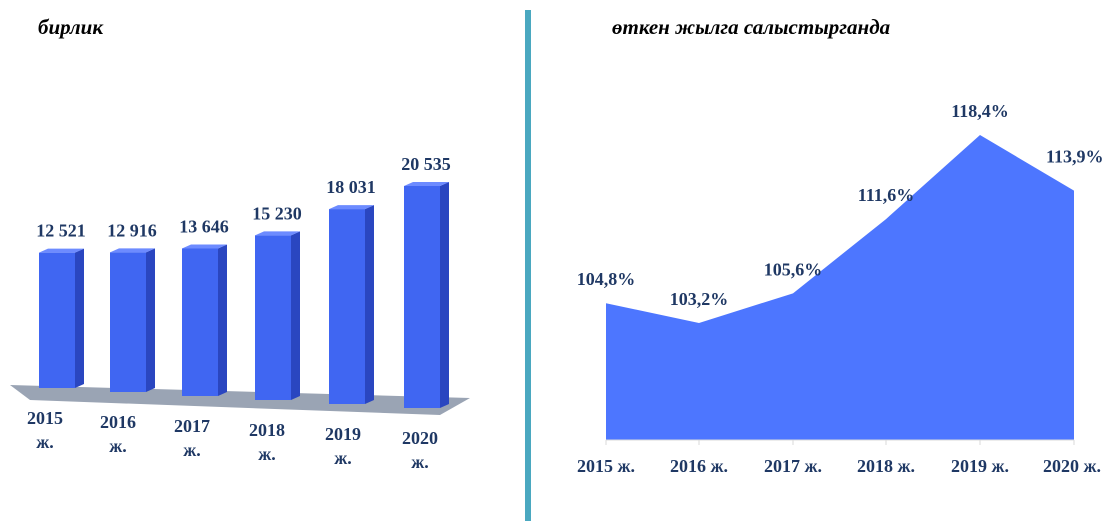 Image resolution: width=1117 pixels, height=521 pixels. I want to click on data-label: 118,4%, so click(980, 111).